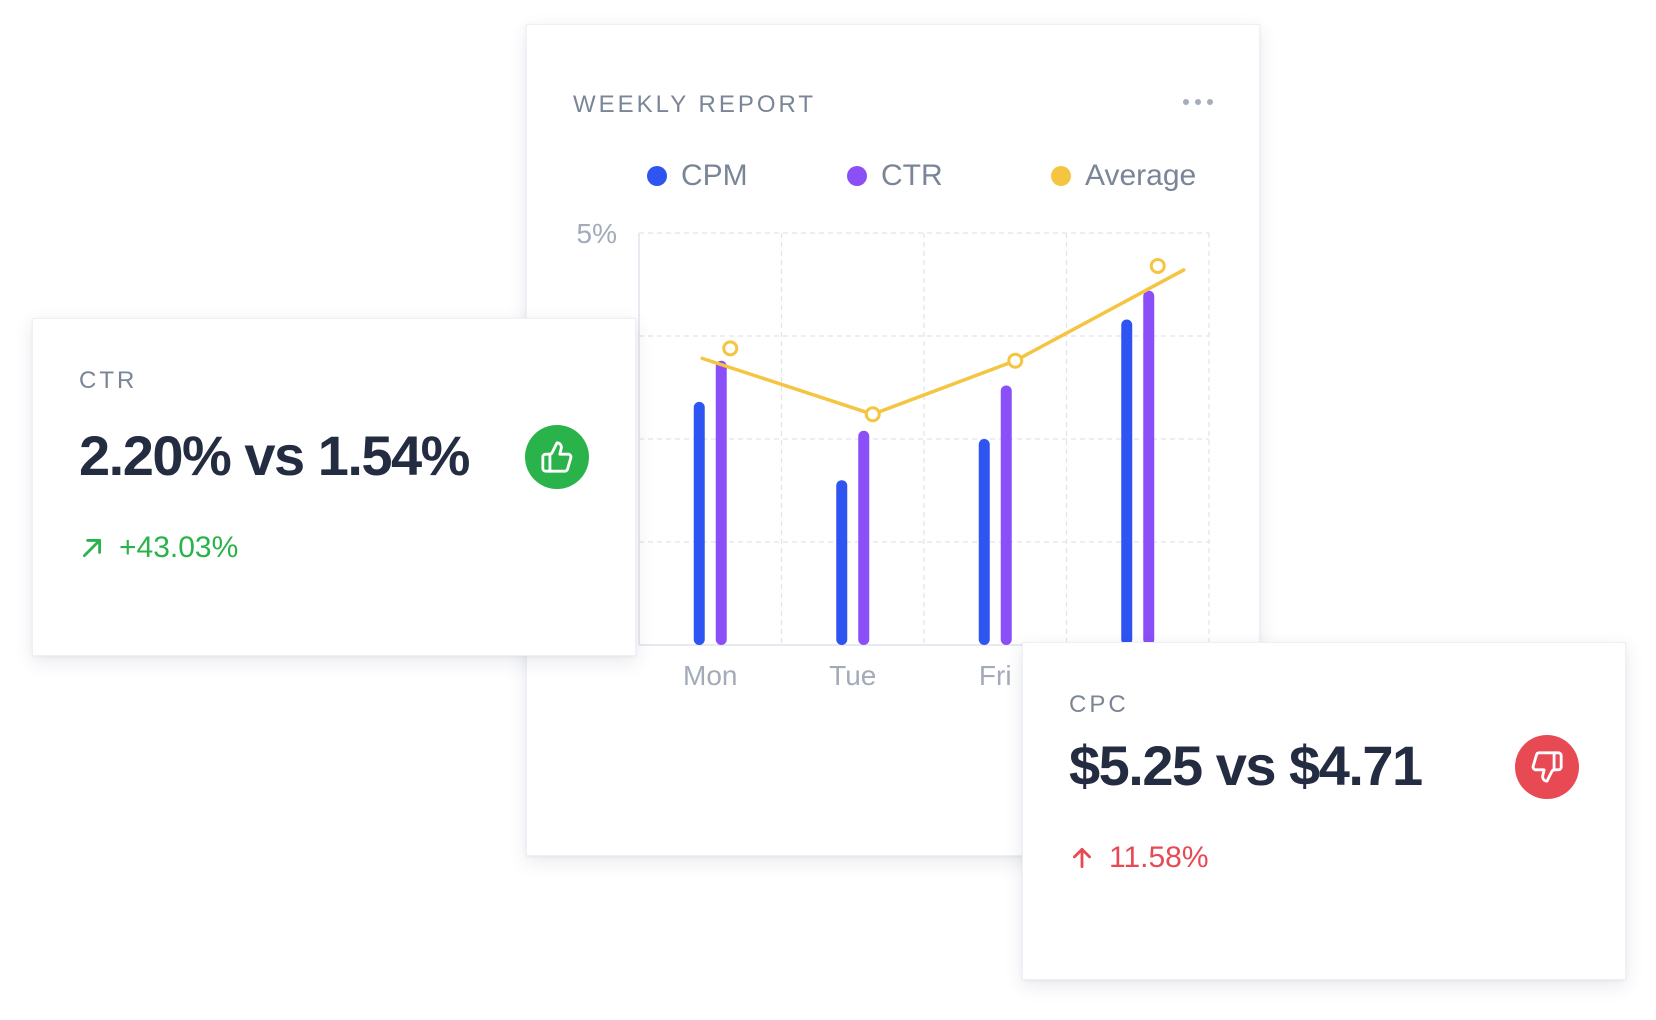 This screenshot has width=1656, height=1020. Describe the element at coordinates (857, 176) in the screenshot. I see `legend-dot-ctr` at that location.